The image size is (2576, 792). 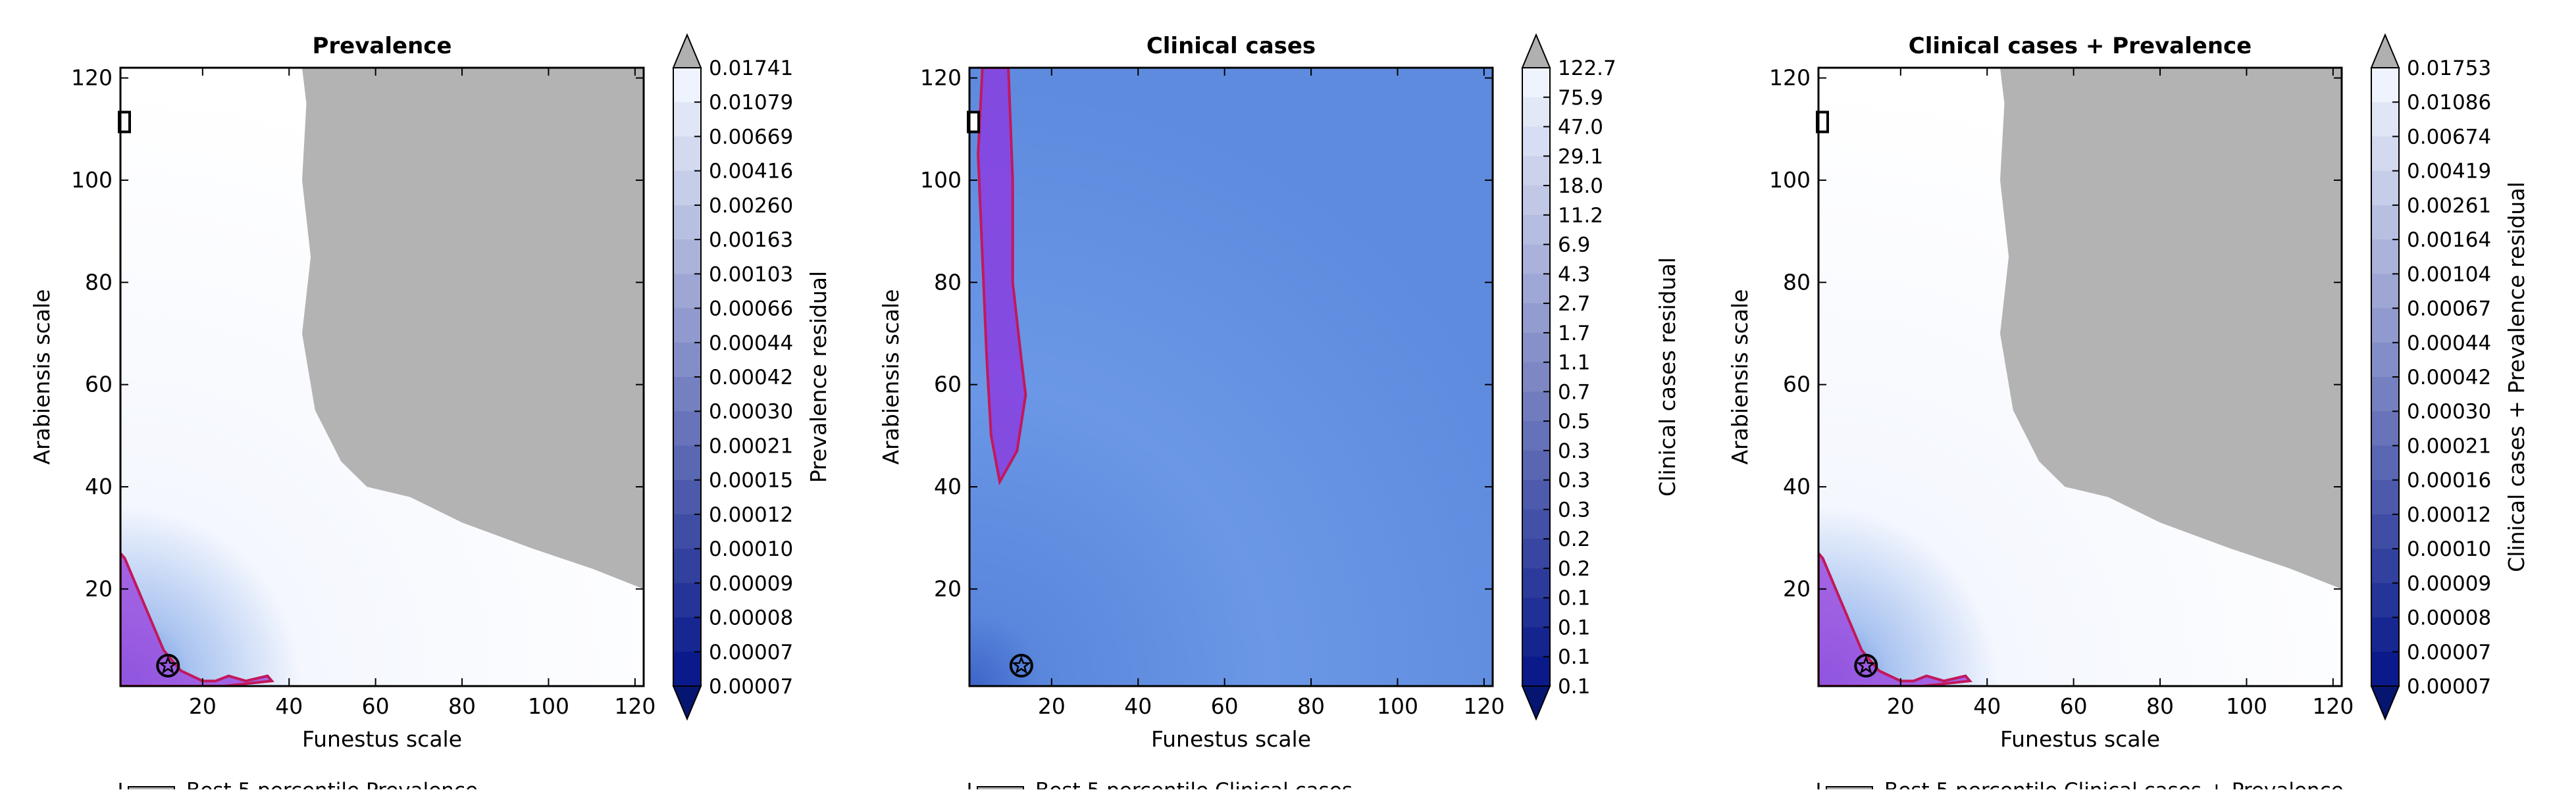 What do you see at coordinates (332, 784) in the screenshot?
I see `legend-label: Best 5 percentile Prevalence` at bounding box center [332, 784].